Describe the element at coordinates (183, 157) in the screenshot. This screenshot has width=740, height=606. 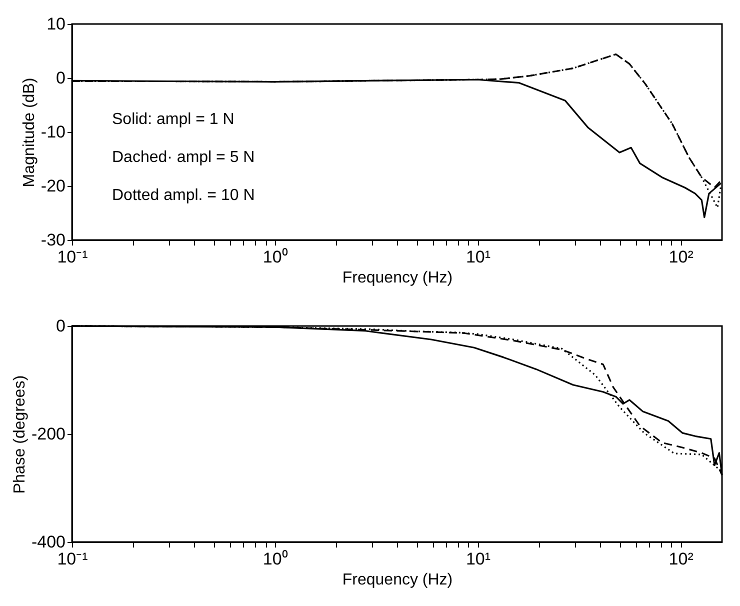
I see `annotation: Dached· ampl = 5 N` at that location.